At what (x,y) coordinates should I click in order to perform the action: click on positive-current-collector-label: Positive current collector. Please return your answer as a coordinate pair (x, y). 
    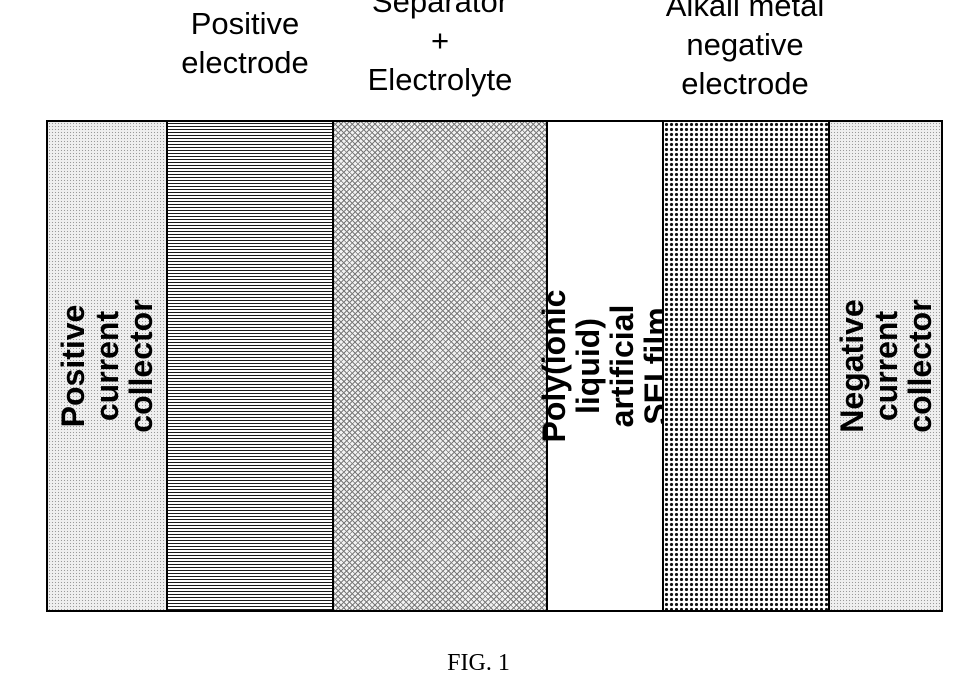
    Looking at the image, I should click on (107, 366).